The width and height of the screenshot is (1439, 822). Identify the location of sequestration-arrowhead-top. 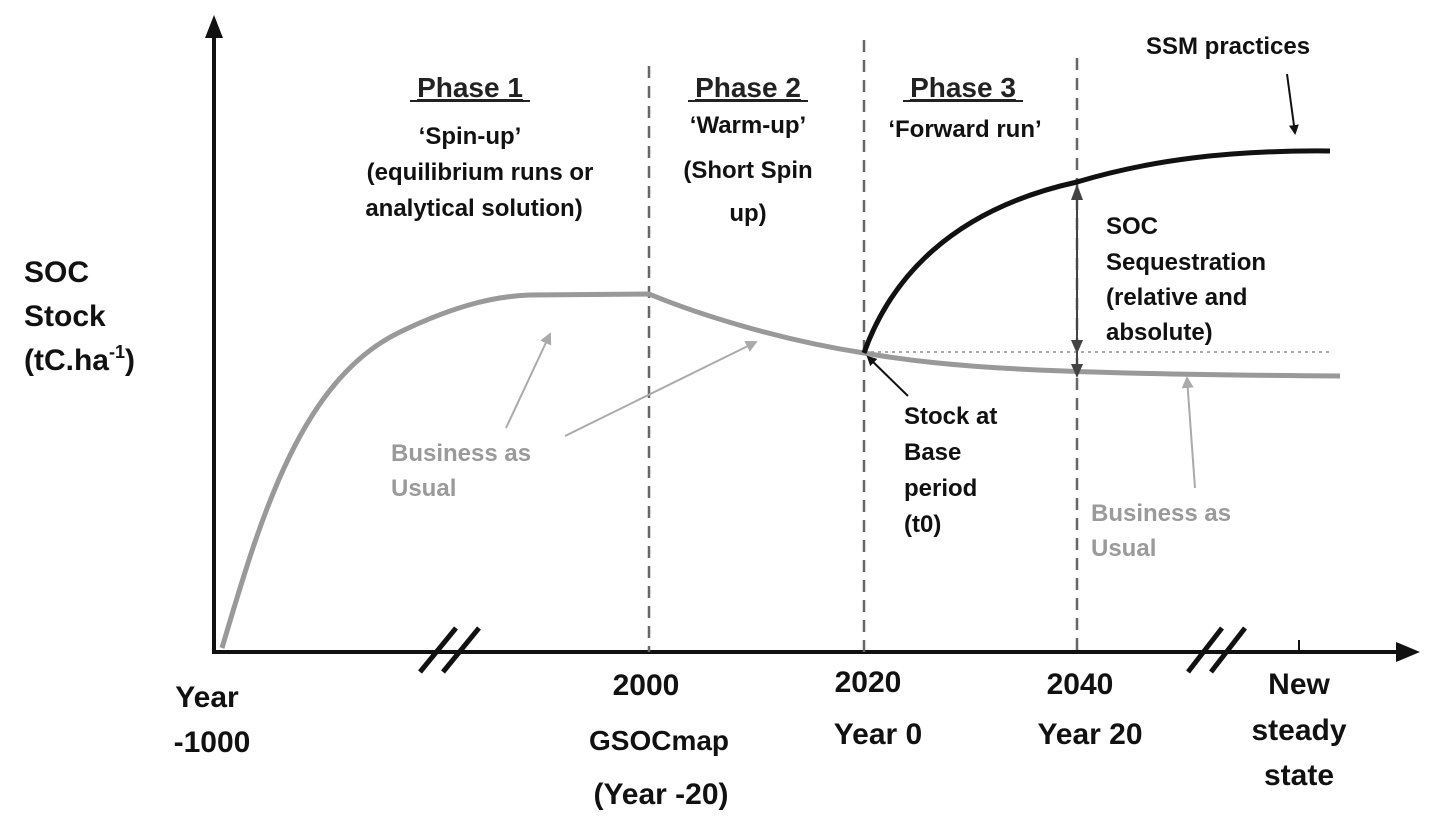
(1077, 192).